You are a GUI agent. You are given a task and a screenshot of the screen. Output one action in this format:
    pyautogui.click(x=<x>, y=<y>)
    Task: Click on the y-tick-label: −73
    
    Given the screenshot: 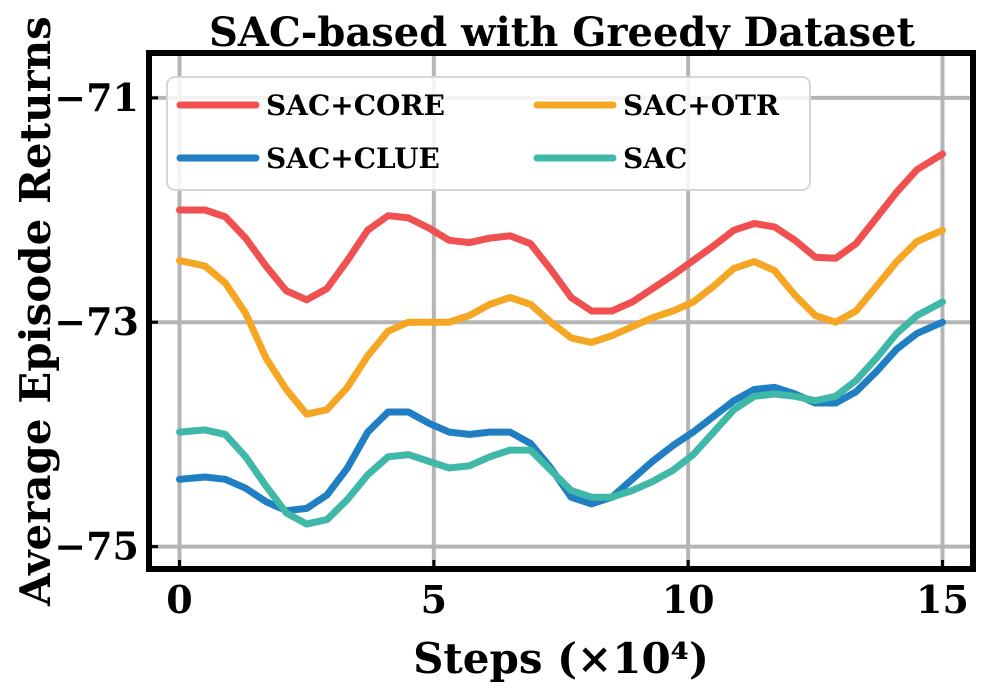 What is the action you would take?
    pyautogui.click(x=96, y=321)
    